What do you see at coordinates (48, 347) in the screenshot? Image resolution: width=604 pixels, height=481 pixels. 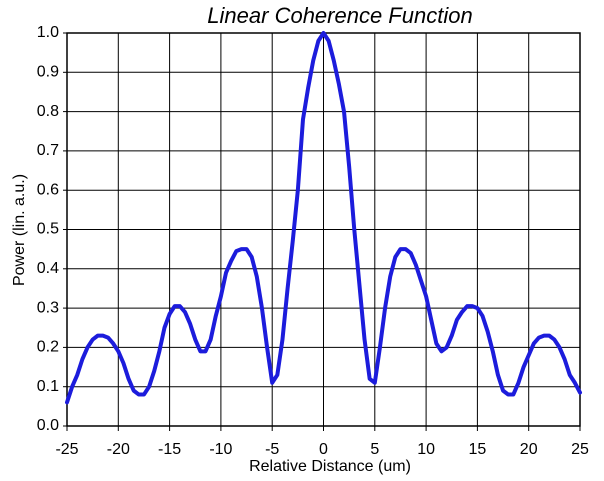 I see `y-tick-label: 0.2` at bounding box center [48, 347].